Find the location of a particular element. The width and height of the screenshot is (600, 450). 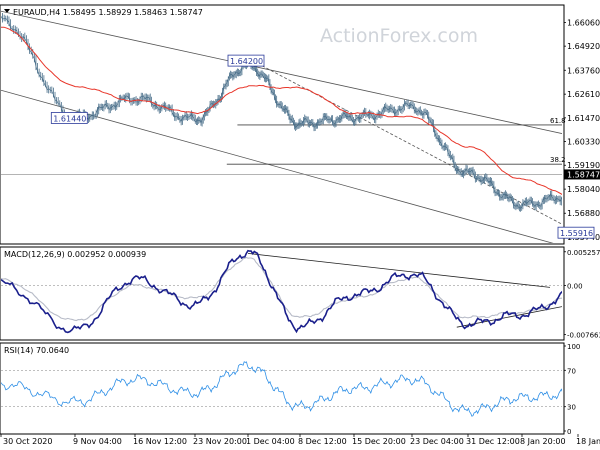

price-annotation-label: 1.55916 is located at coordinates (576, 233).